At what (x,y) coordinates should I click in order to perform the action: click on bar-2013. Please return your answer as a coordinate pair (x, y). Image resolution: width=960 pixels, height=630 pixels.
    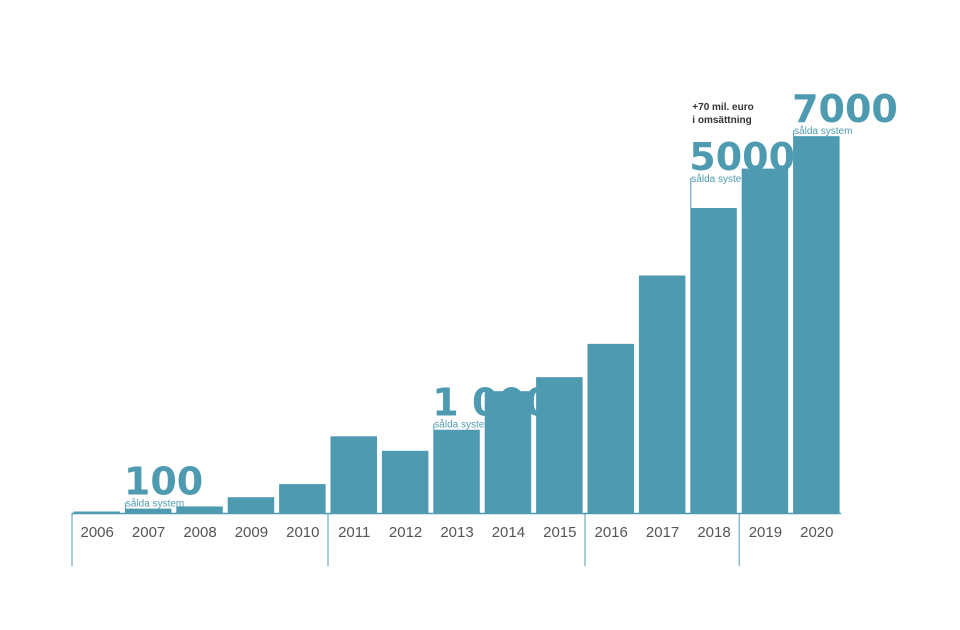
    Looking at the image, I should click on (456, 471).